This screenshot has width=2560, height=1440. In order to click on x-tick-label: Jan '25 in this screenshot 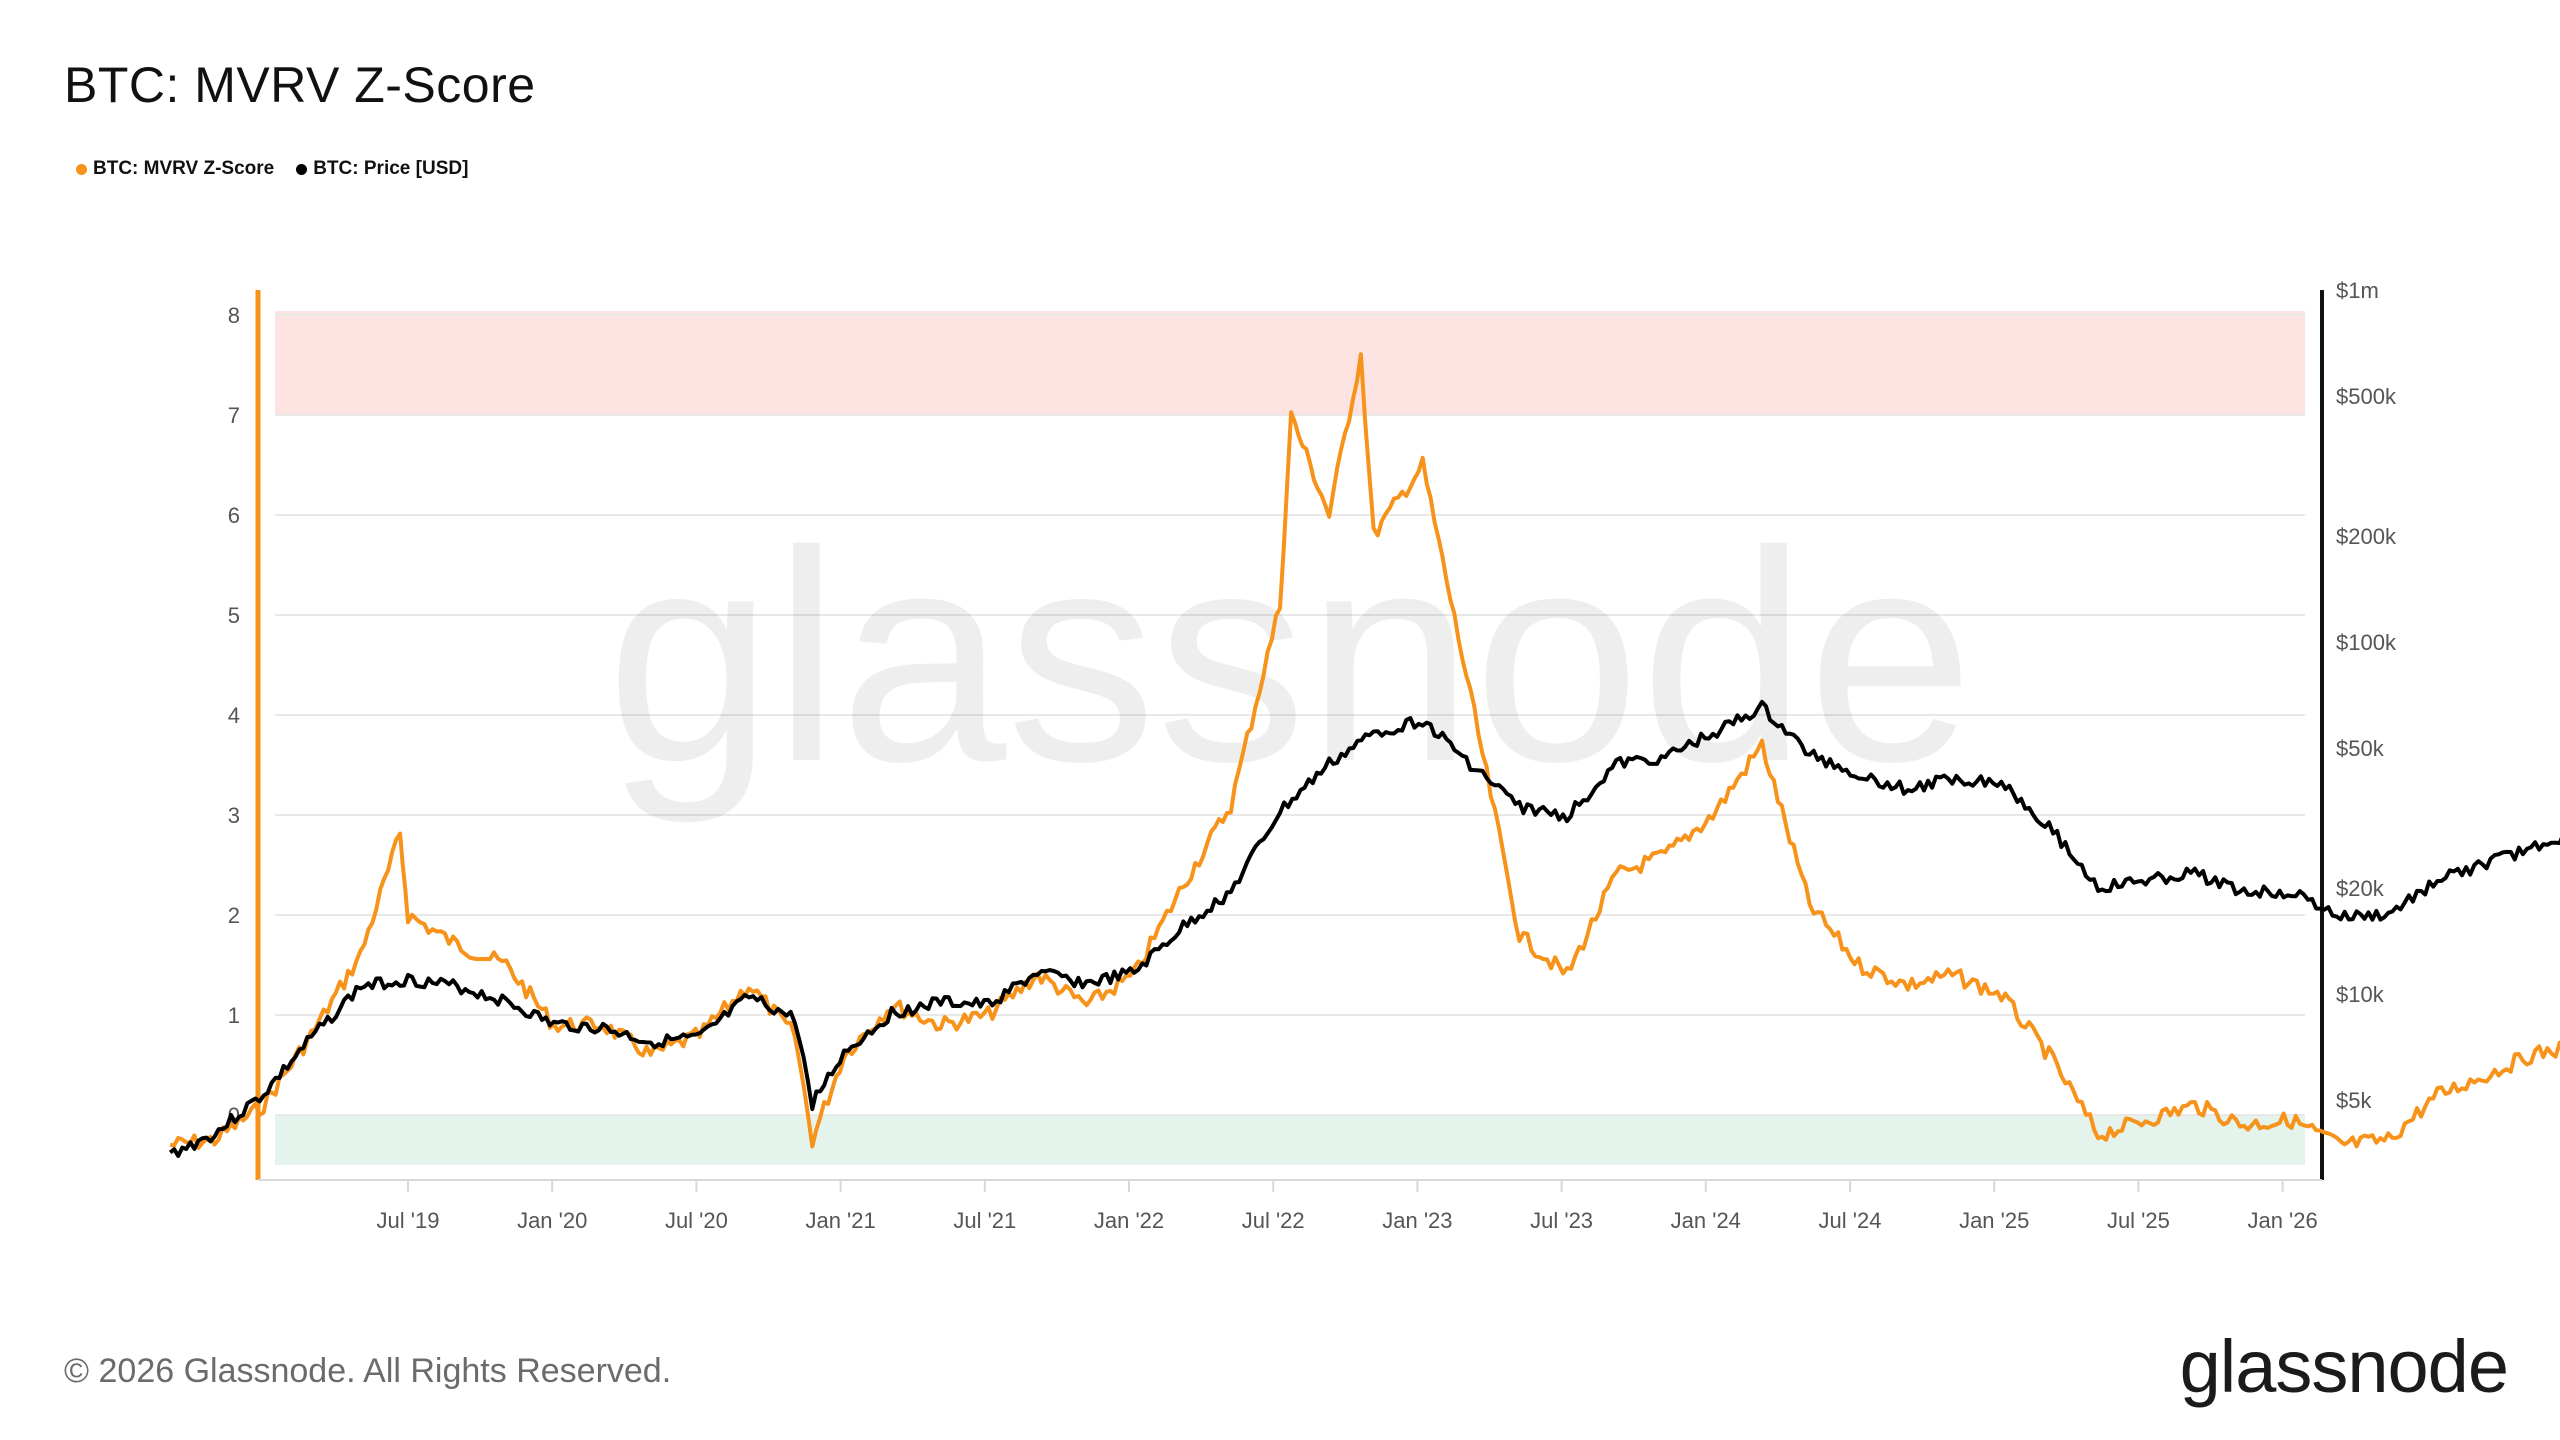, I will do `click(1994, 1220)`.